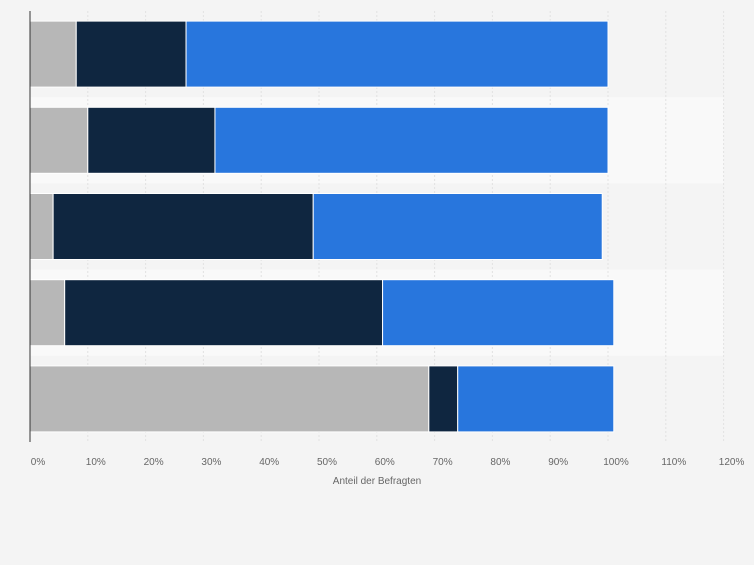 This screenshot has height=565, width=754. What do you see at coordinates (411, 140) in the screenshot?
I see `bar-row2-series3` at bounding box center [411, 140].